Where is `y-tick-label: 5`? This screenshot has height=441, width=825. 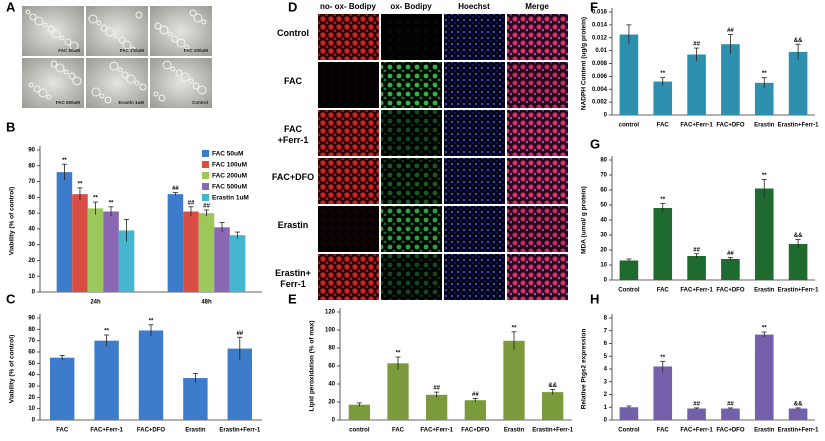 y-tick-label: 5 is located at coordinates (606, 357).